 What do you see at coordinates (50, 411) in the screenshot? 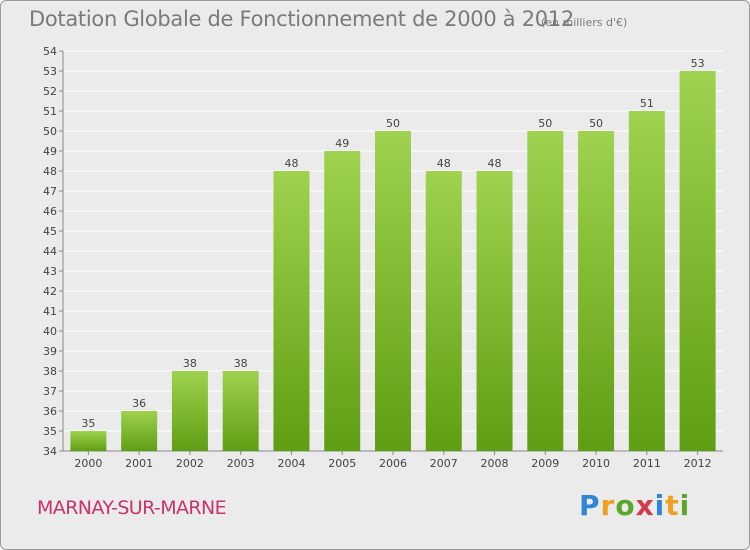
I see `y-tick-label: 36` at bounding box center [50, 411].